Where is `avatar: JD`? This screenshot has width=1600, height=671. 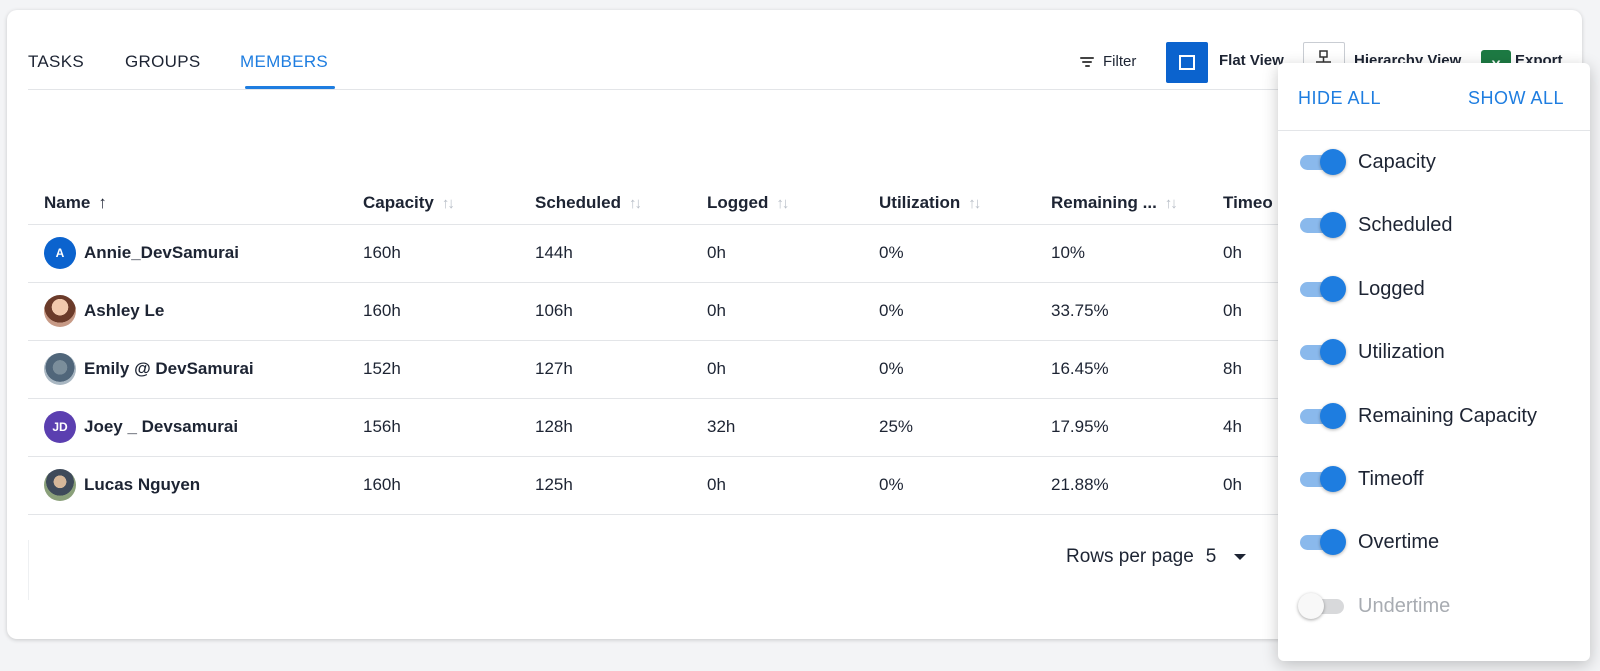 avatar: JD is located at coordinates (60, 427).